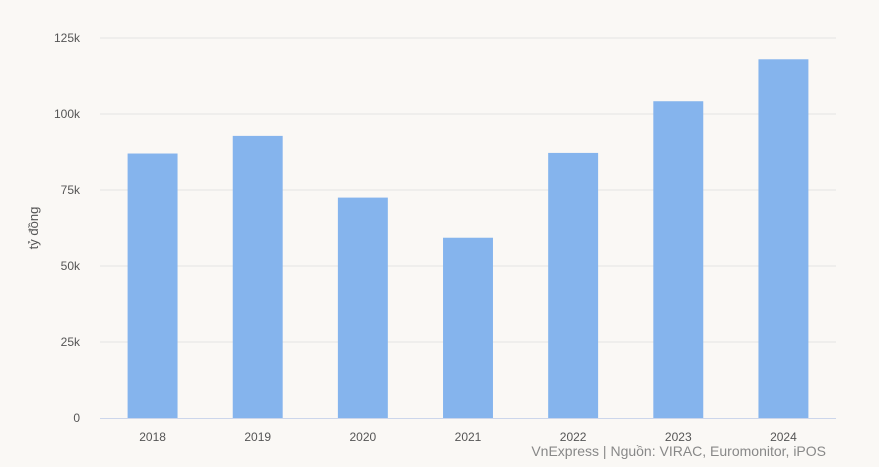 The image size is (879, 467). What do you see at coordinates (257, 437) in the screenshot?
I see `x-tick-label: 2019` at bounding box center [257, 437].